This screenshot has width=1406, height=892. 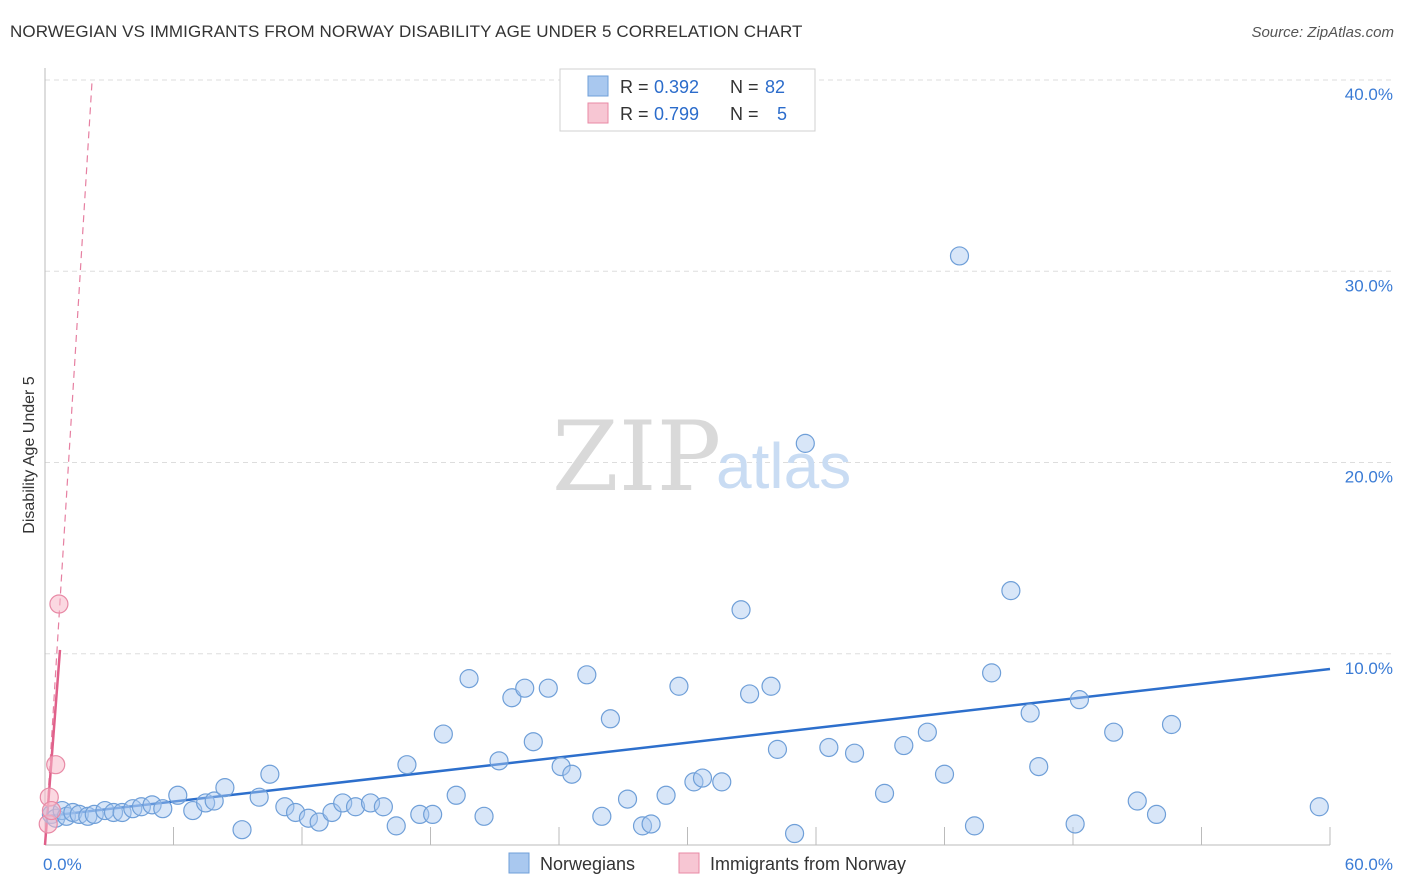 I want to click on y-tick-label-3: 40.0%, so click(x=1369, y=94).